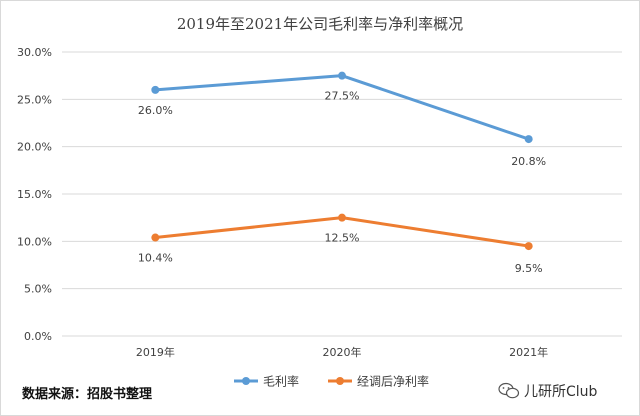 The image size is (640, 416). I want to click on wechat-icon, so click(509, 390).